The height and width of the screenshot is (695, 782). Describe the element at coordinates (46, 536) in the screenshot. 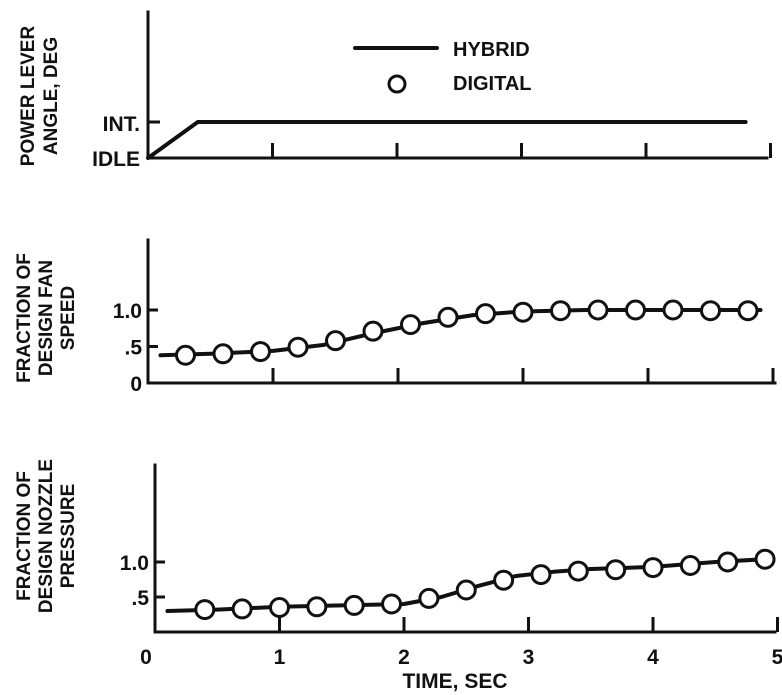

I see `ylabel-line-2: DESIGN NOZZLE` at that location.